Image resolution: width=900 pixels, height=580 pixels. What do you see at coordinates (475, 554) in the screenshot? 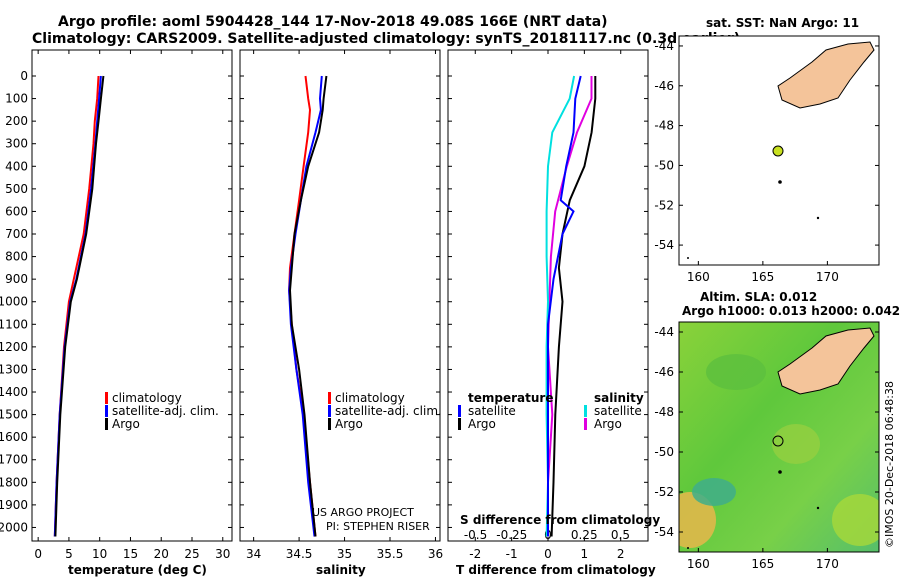
I see `x-tick-label: -2` at bounding box center [475, 554].